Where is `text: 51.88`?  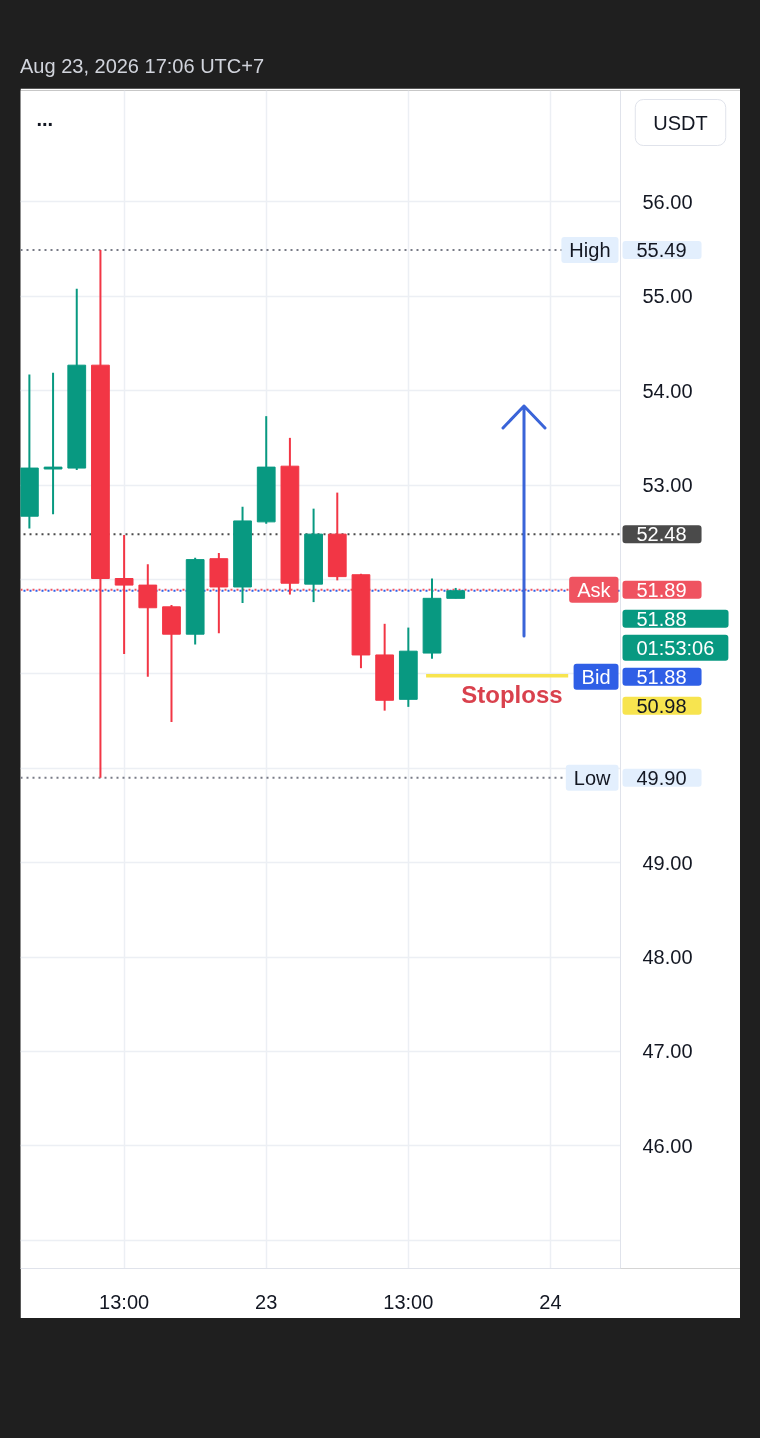 text: 51.88 is located at coordinates (661, 676).